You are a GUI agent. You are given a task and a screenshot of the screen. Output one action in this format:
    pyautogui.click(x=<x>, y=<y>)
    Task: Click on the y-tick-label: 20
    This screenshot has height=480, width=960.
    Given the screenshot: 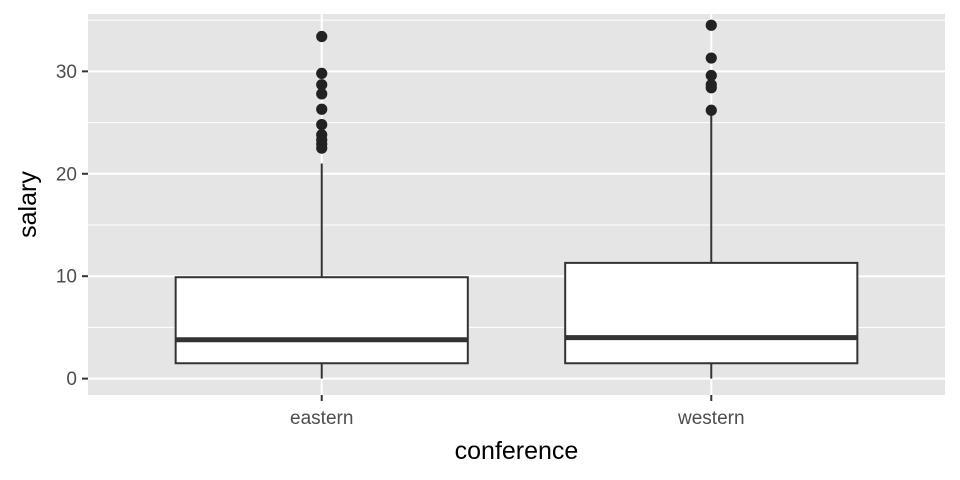 What is the action you would take?
    pyautogui.click(x=66, y=174)
    